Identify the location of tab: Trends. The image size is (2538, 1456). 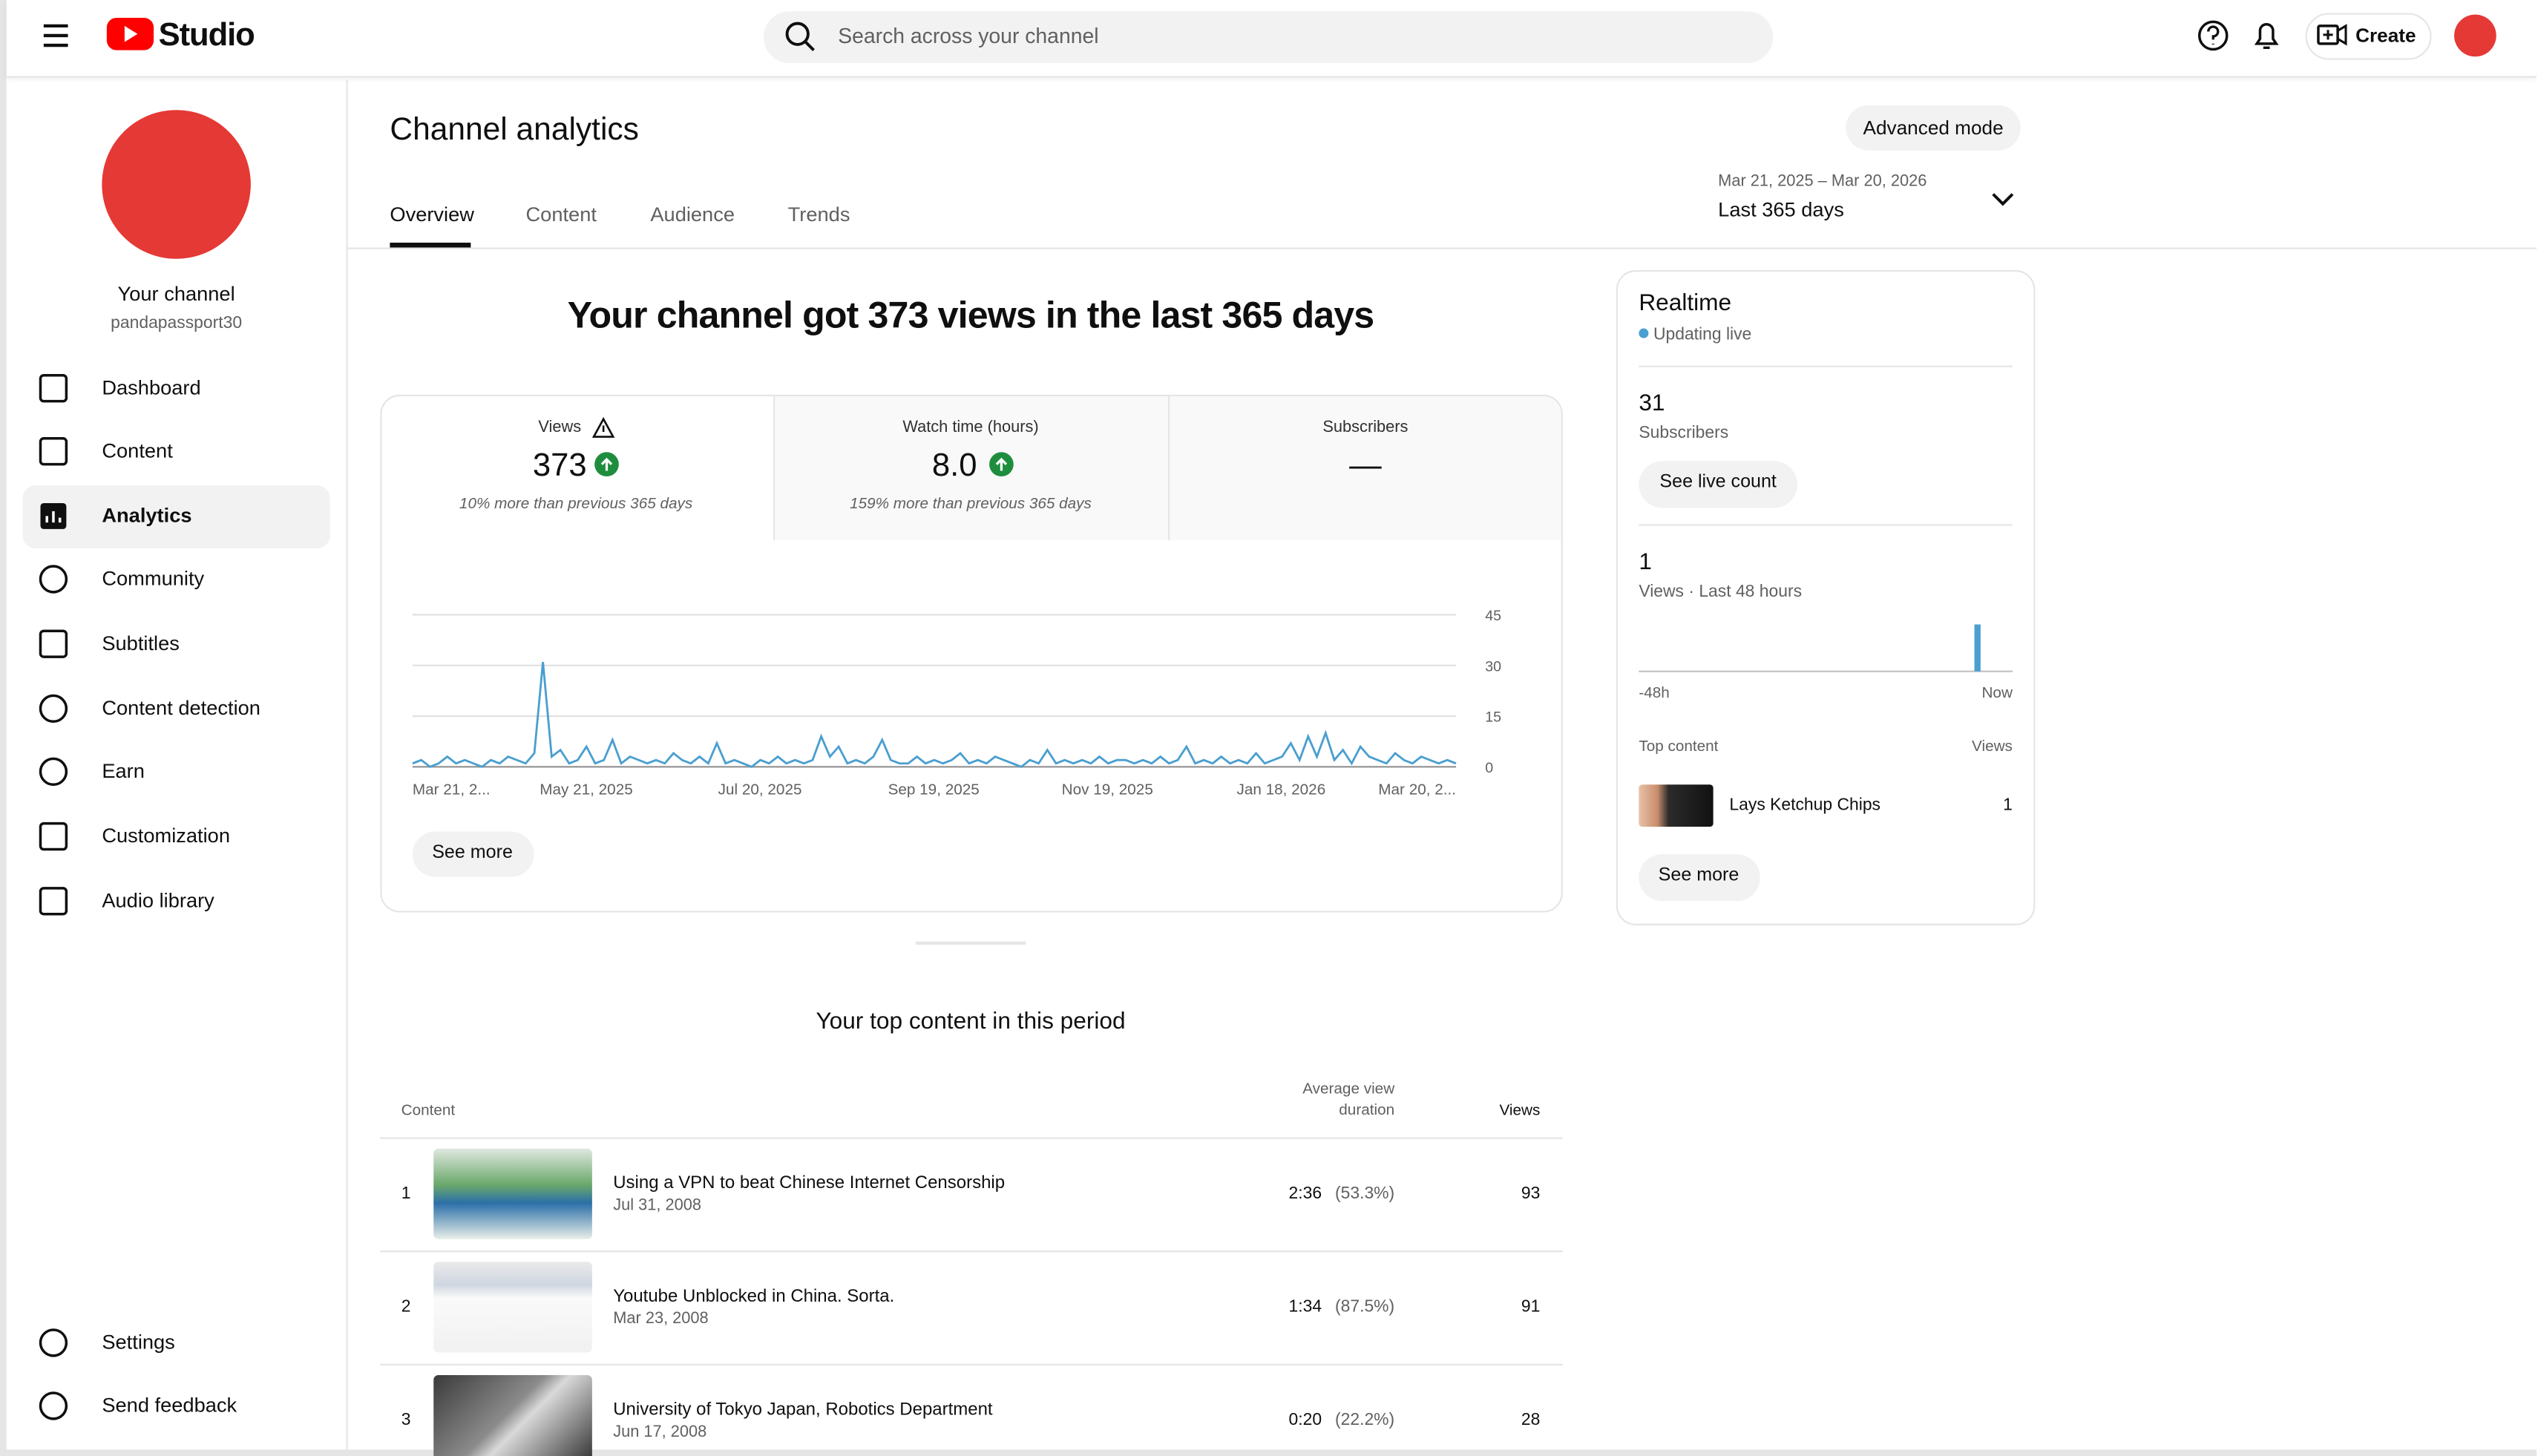
(818, 215).